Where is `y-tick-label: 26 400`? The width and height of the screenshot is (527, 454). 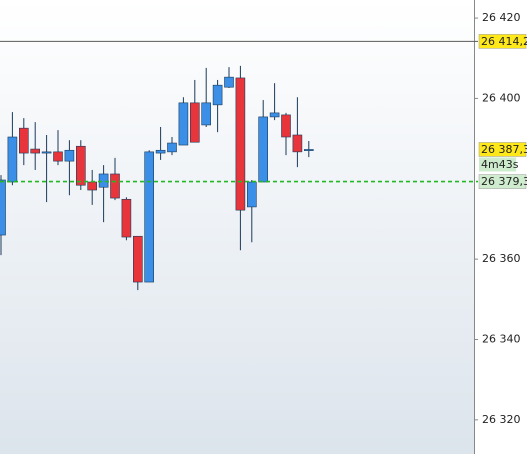 y-tick-label: 26 400 is located at coordinates (501, 97).